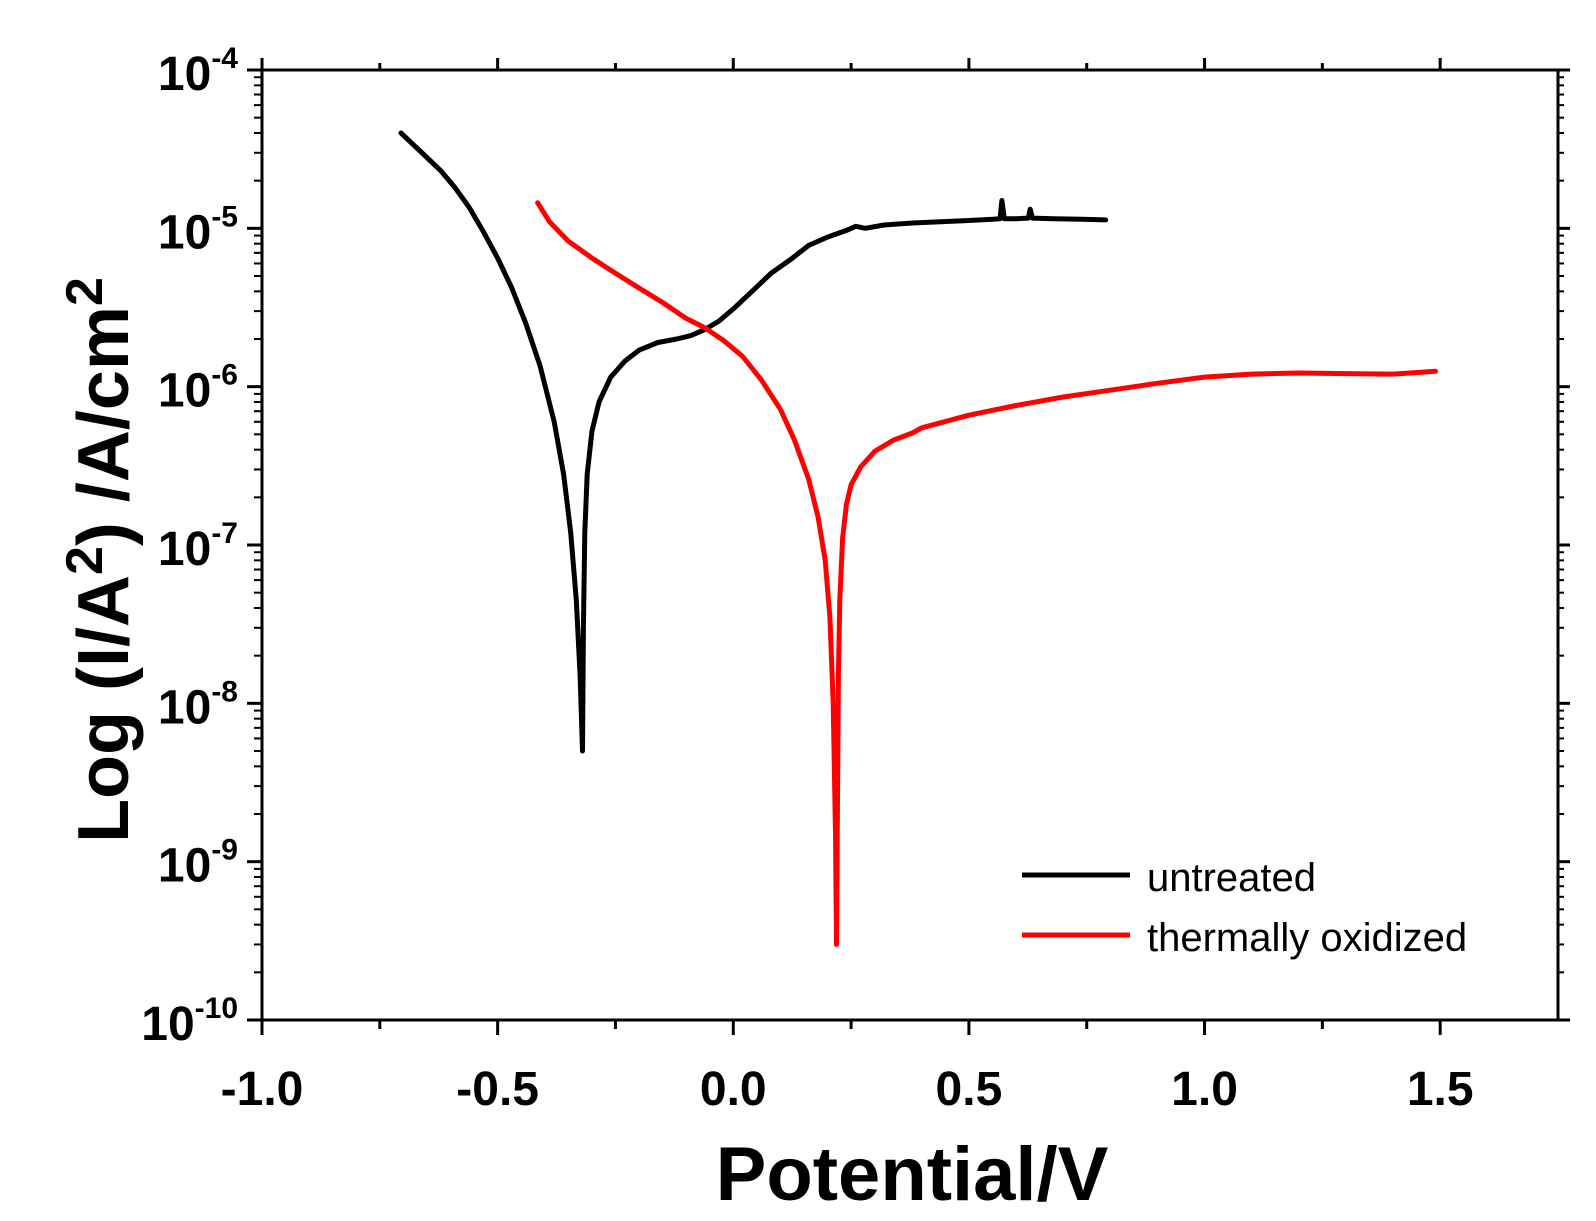 The width and height of the screenshot is (1596, 1221). What do you see at coordinates (104, 426) in the screenshot?
I see `y-axis-title-middle: ) /A/cm` at bounding box center [104, 426].